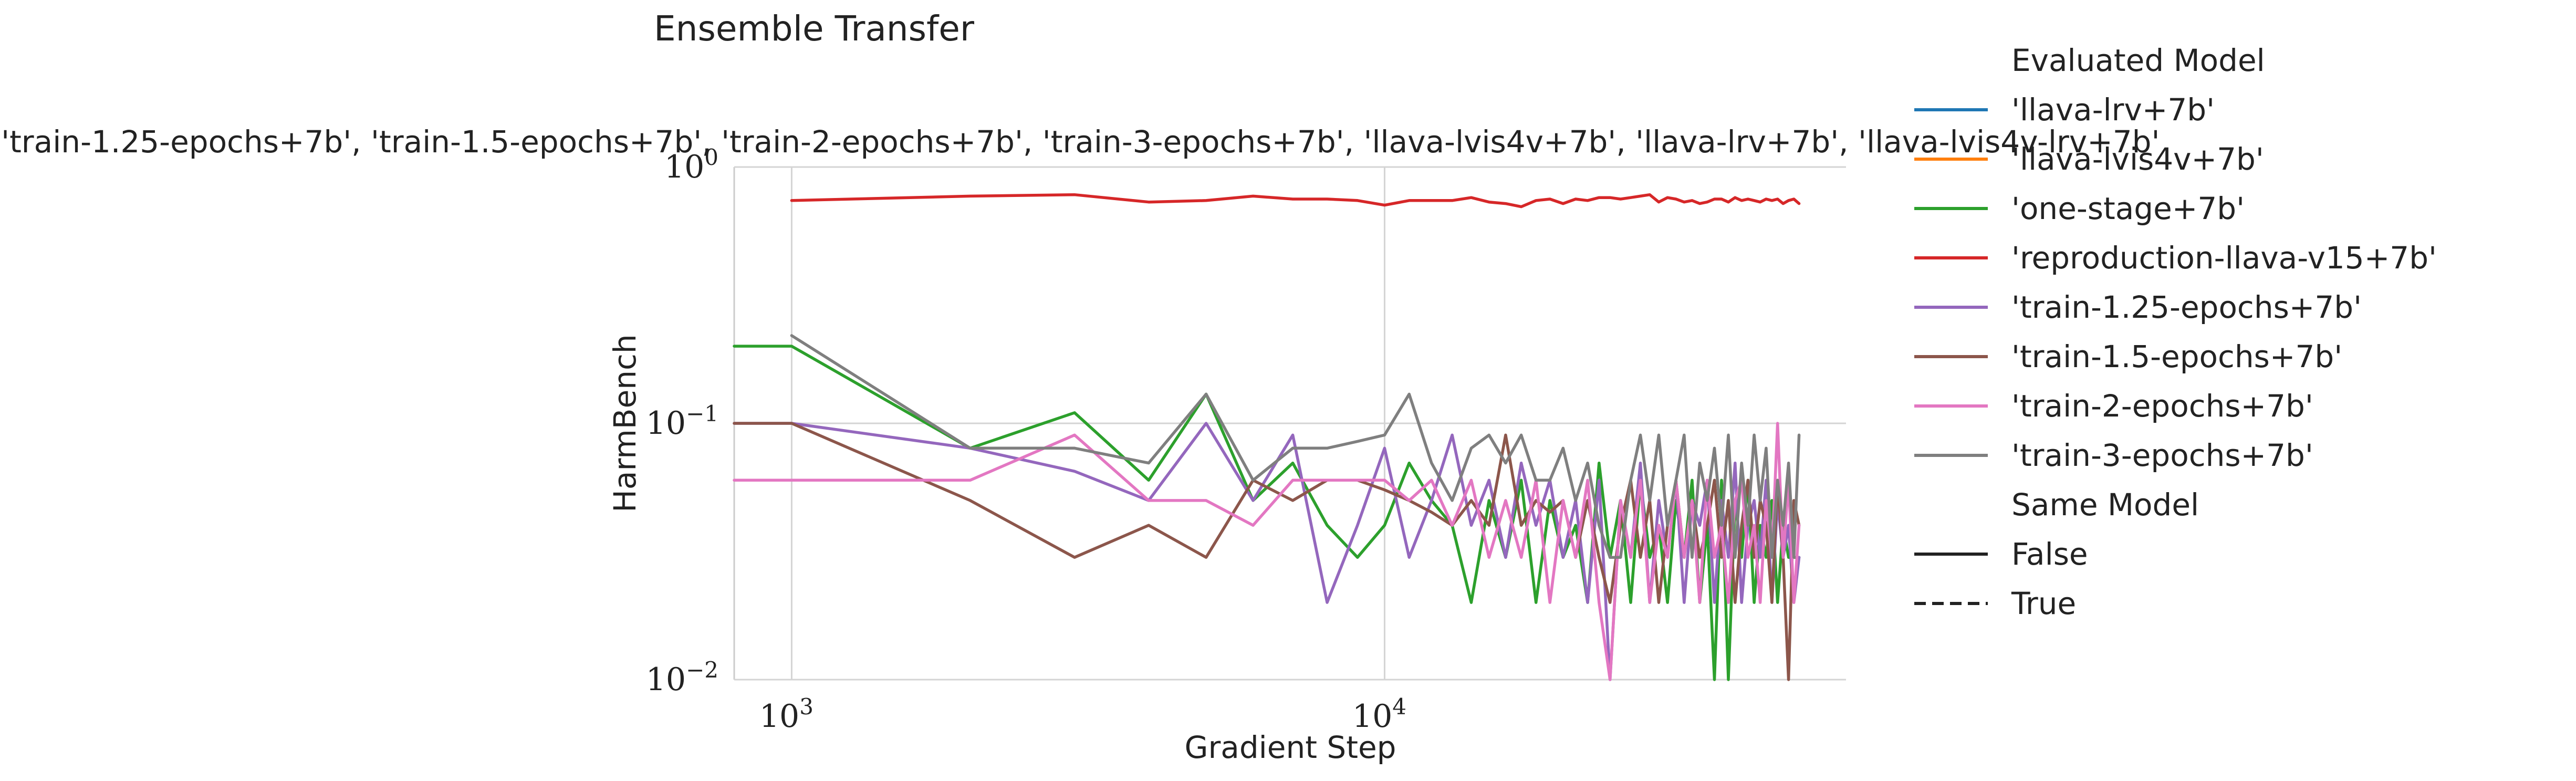  Describe the element at coordinates (2176, 356) in the screenshot. I see `legend-label-5: 'train-1.5-epochs+7b'` at that location.